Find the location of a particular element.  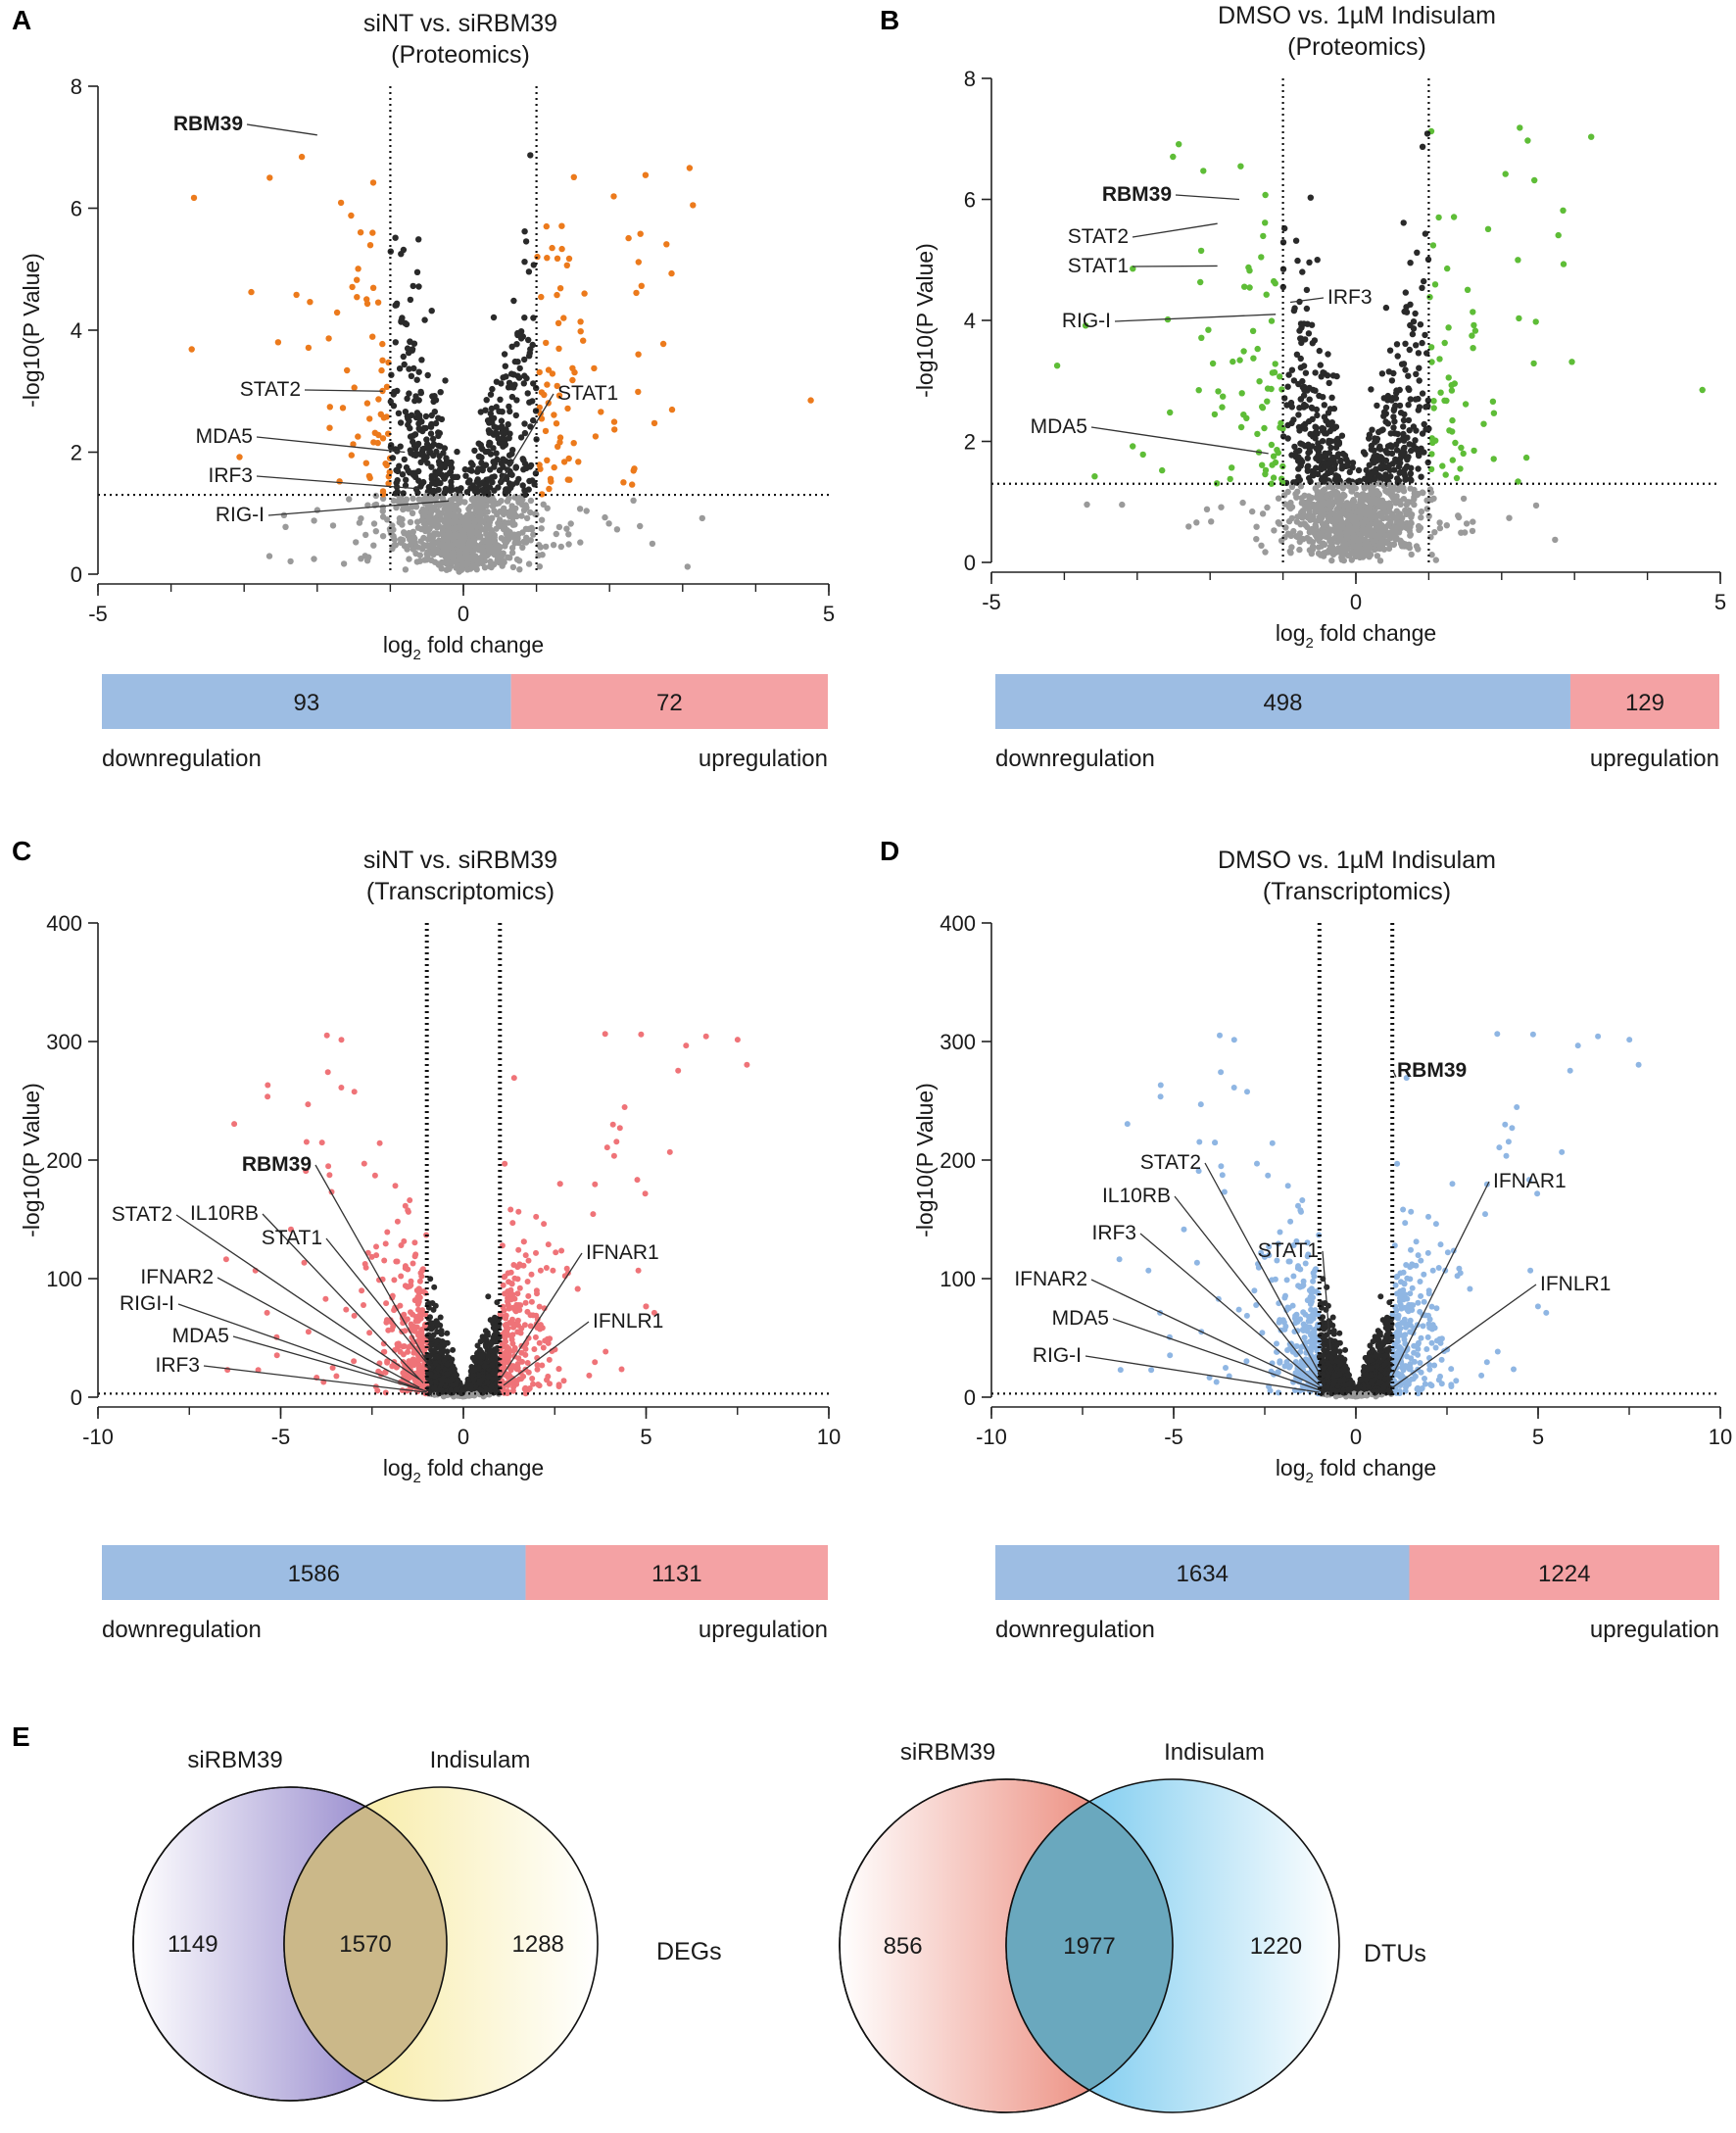

chart-subtitle: (Transcriptomics) is located at coordinates (1357, 891).